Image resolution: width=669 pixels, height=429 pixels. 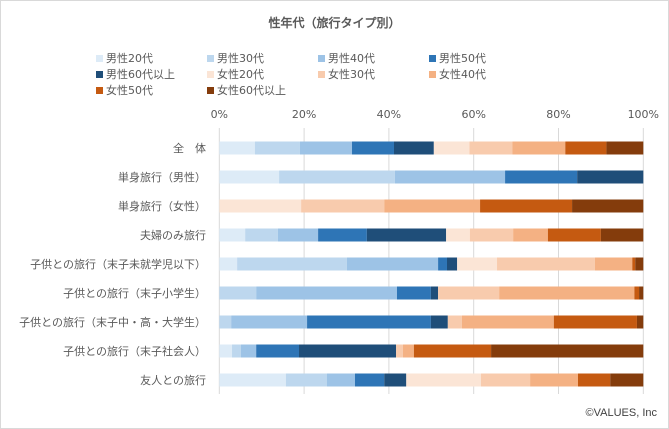 I want to click on legend-item: 女性40代, so click(x=457, y=75).